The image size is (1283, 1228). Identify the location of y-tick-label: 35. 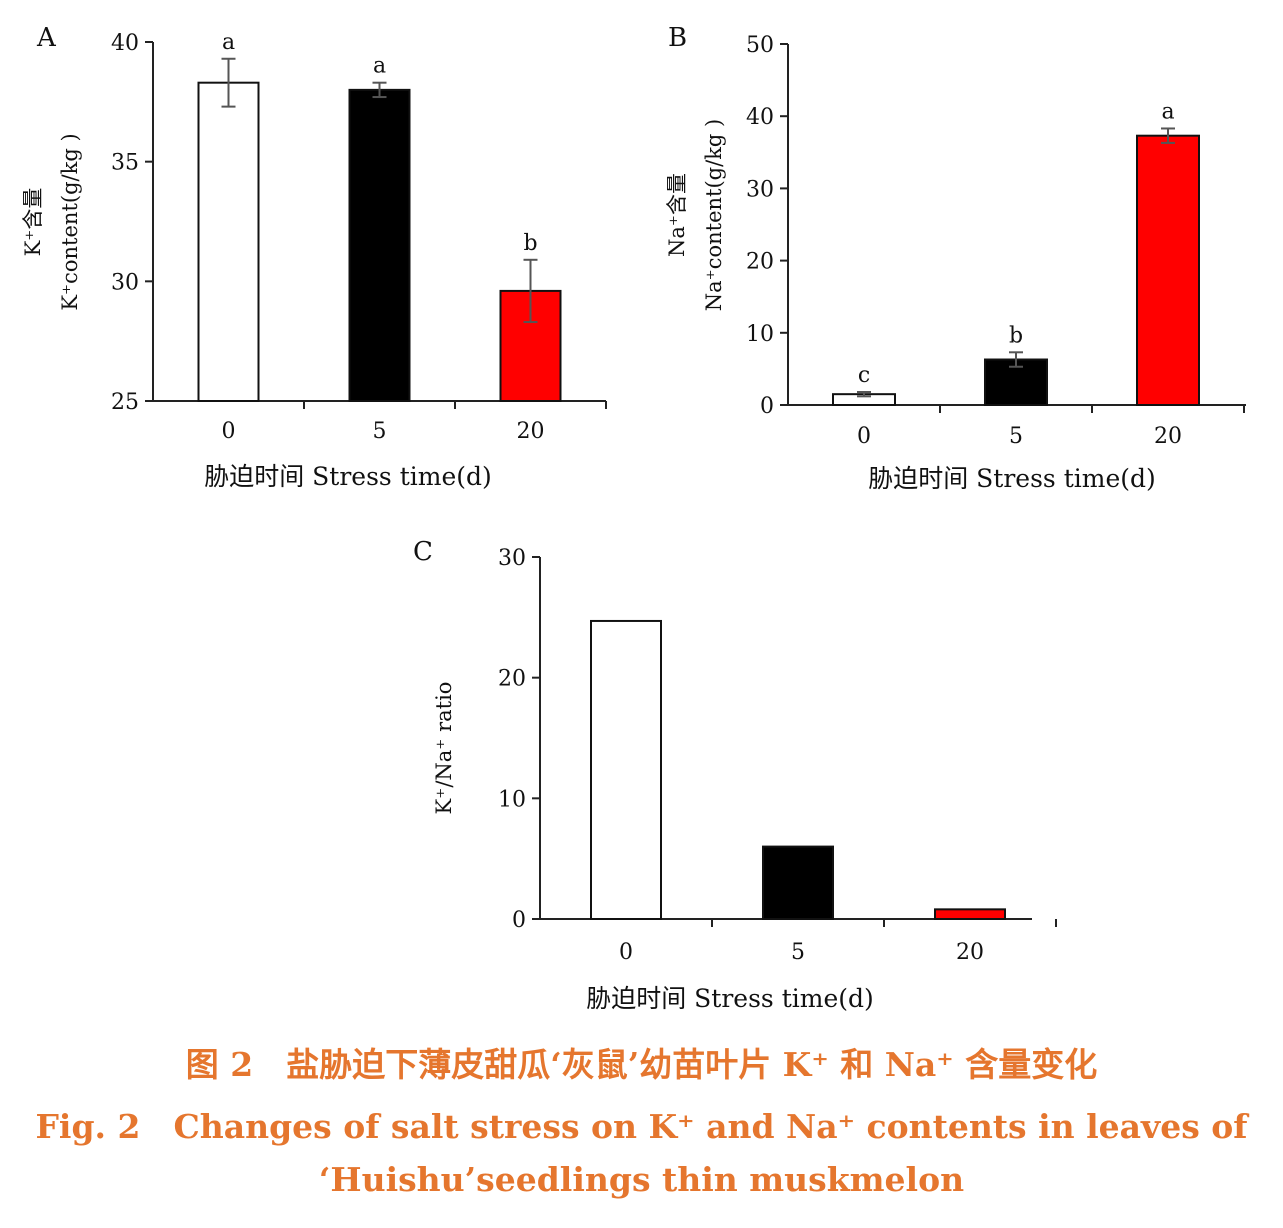
(125, 163).